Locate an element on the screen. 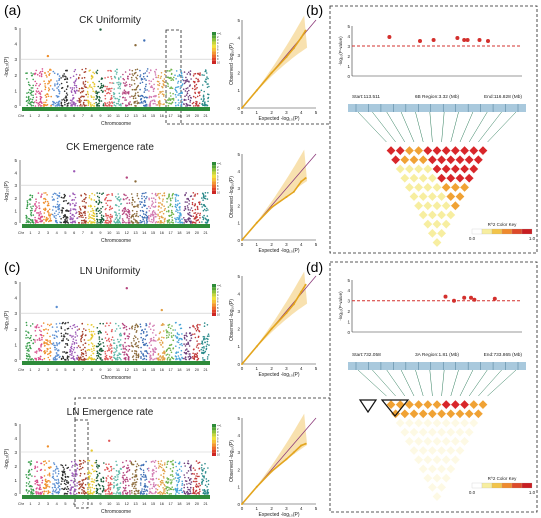 This screenshot has width=541, height=518. chromosome-tick: 1 is located at coordinates (30, 370).